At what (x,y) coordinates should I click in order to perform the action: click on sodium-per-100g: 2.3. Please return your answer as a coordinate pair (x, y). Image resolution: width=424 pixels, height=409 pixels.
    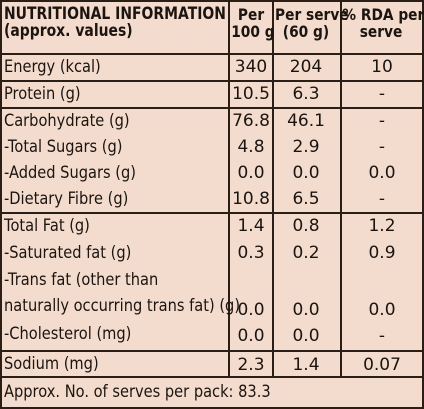
    Looking at the image, I should click on (251, 365).